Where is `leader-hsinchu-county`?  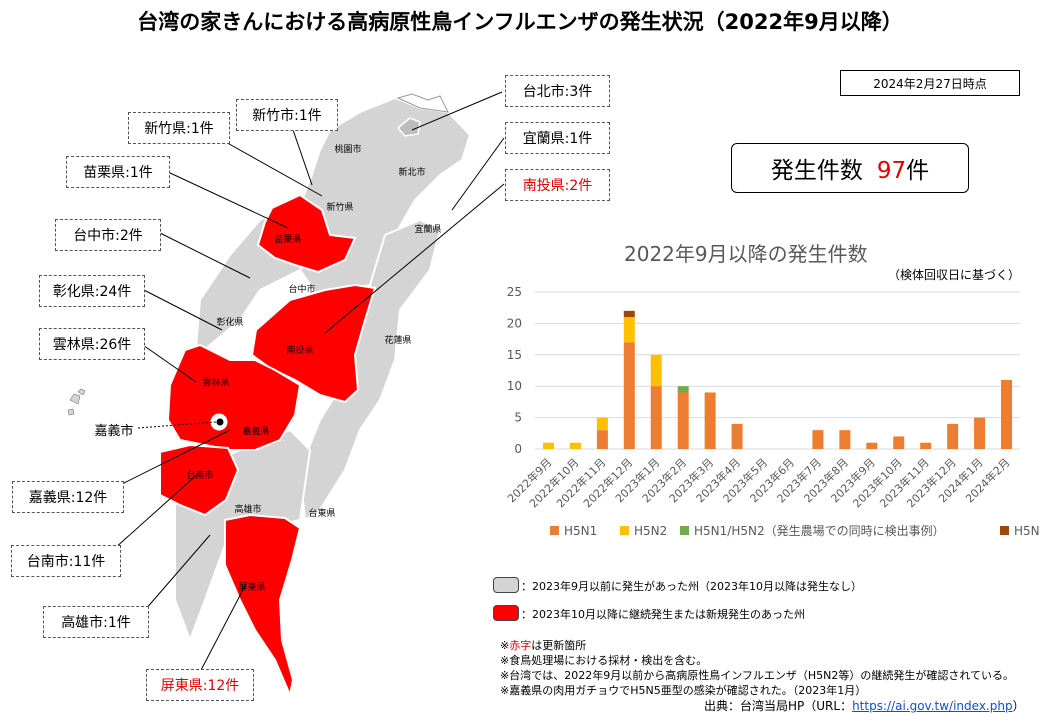 leader-hsinchu-county is located at coordinates (272, 168).